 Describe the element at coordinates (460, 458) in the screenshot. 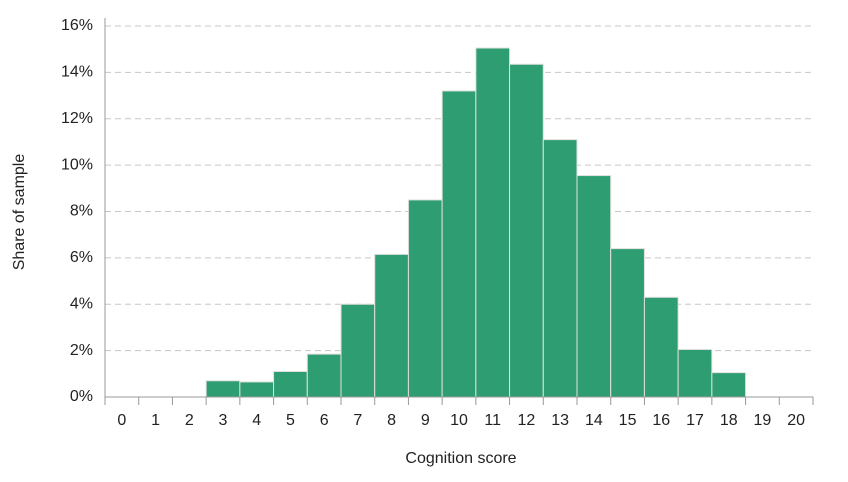

I see `x-axis-label: Cognition score` at that location.